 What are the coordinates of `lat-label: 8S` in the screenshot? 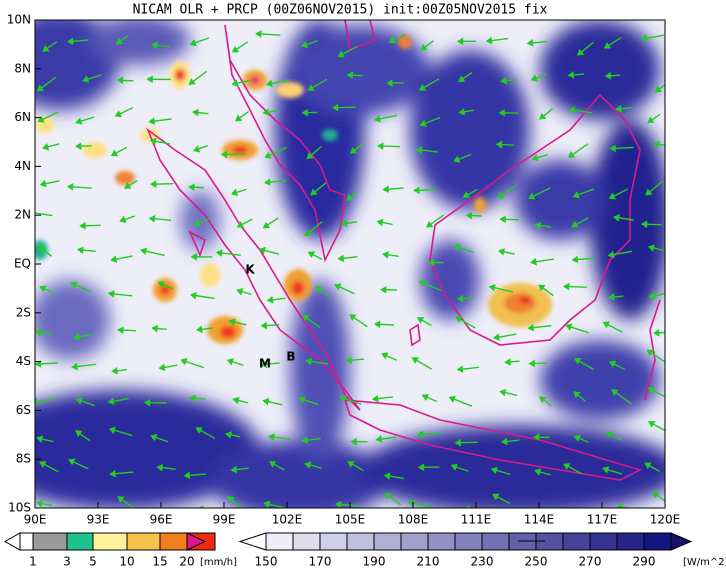 It's located at (23, 459).